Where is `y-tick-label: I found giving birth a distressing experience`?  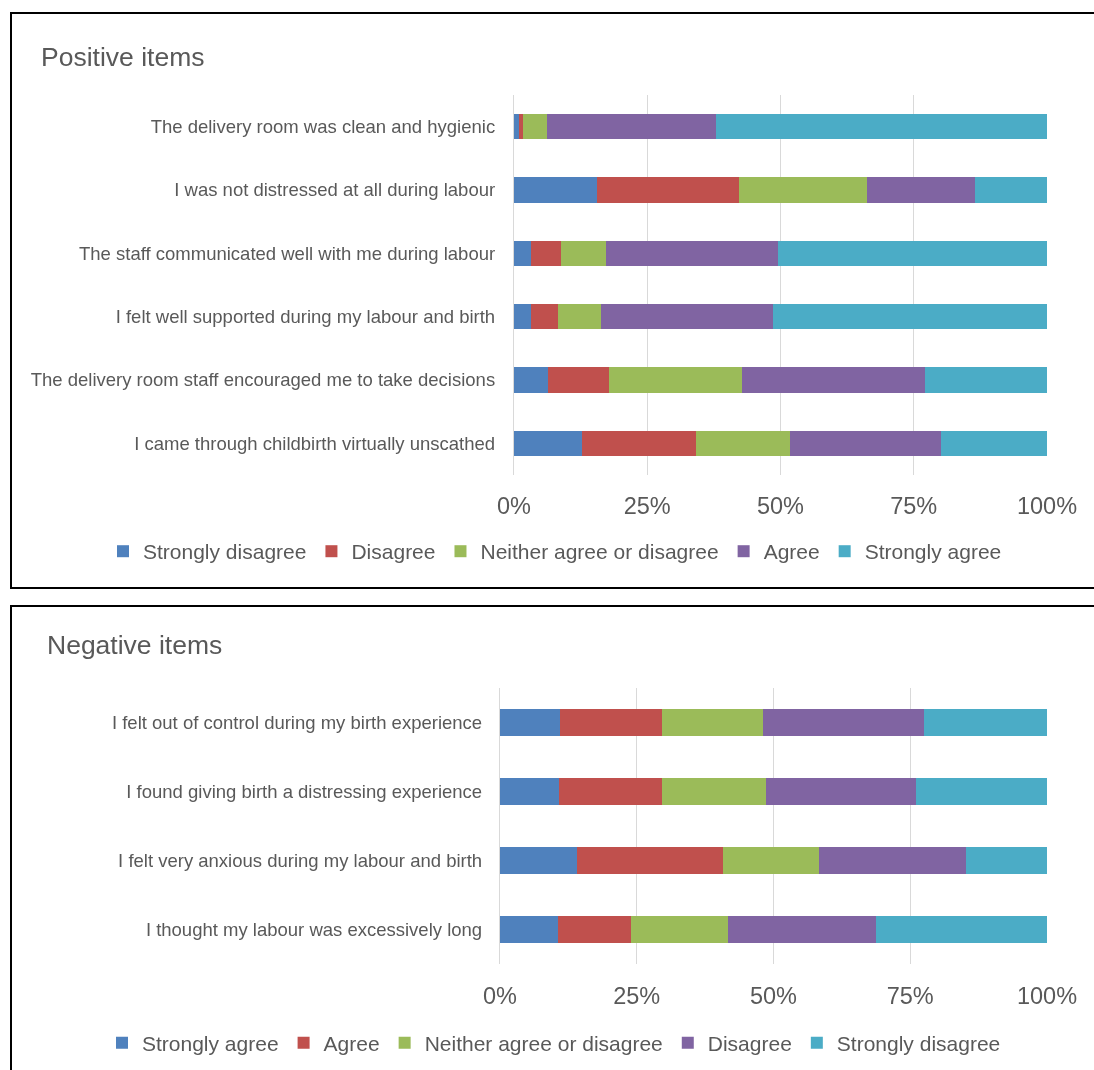
y-tick-label: I found giving birth a distressing experience is located at coordinates (304, 791).